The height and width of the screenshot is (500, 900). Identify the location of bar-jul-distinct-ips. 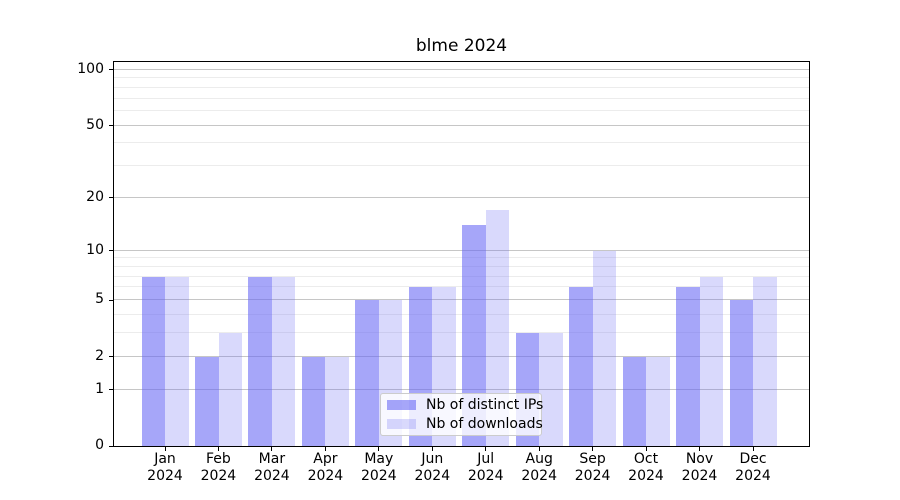
(474, 335).